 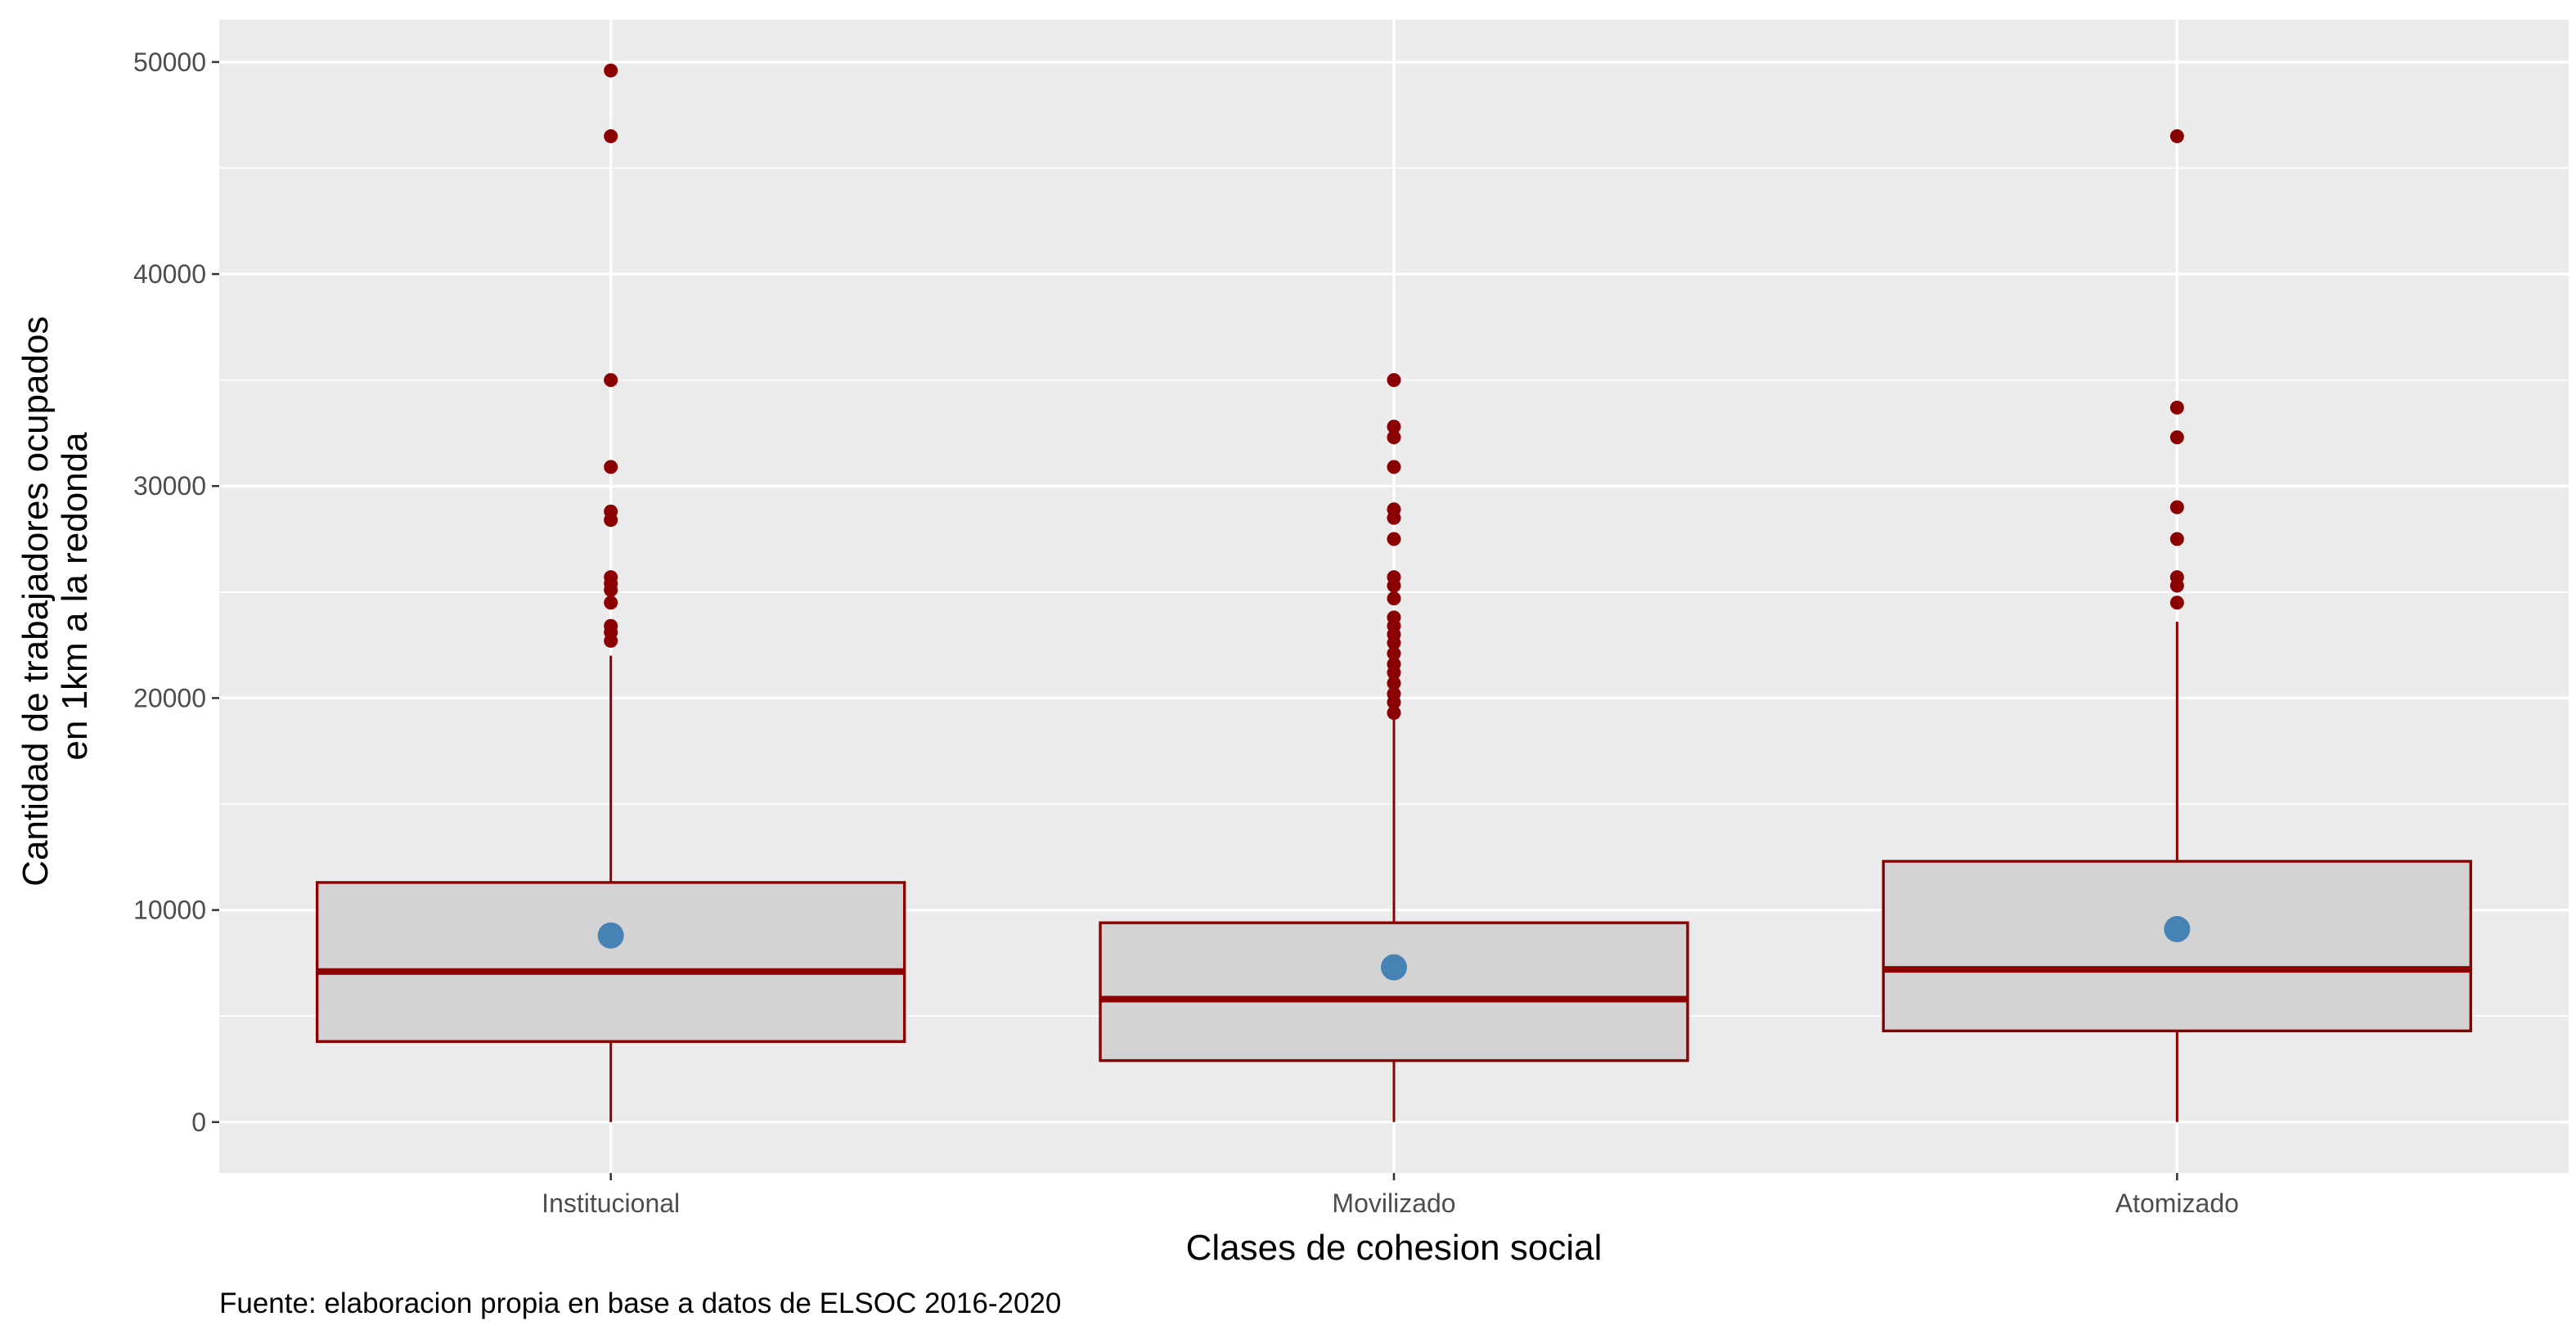 What do you see at coordinates (1394, 1203) in the screenshot?
I see `x-tick-label: Movilizado` at bounding box center [1394, 1203].